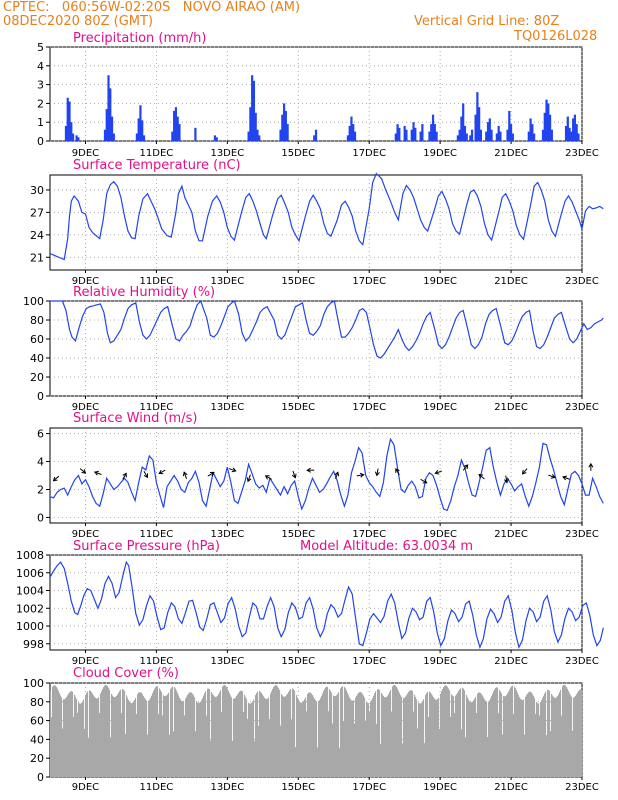  Describe the element at coordinates (37, 235) in the screenshot. I see `y-tick-label: 24` at that location.